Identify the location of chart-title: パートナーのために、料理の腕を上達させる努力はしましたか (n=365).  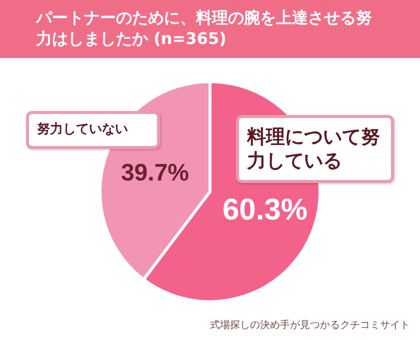
(204, 28).